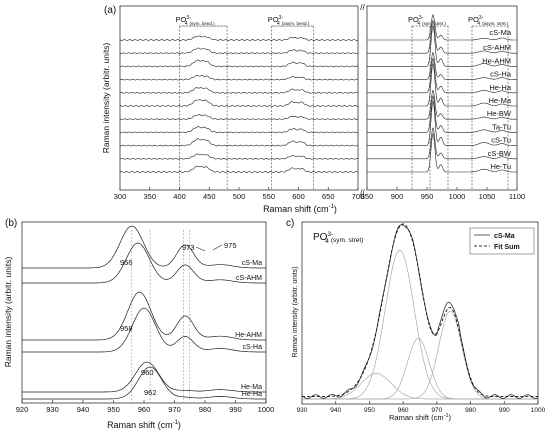 The height and width of the screenshot is (441, 550). Describe the element at coordinates (188, 247) in the screenshot. I see `peak-annotation: 973` at that location.